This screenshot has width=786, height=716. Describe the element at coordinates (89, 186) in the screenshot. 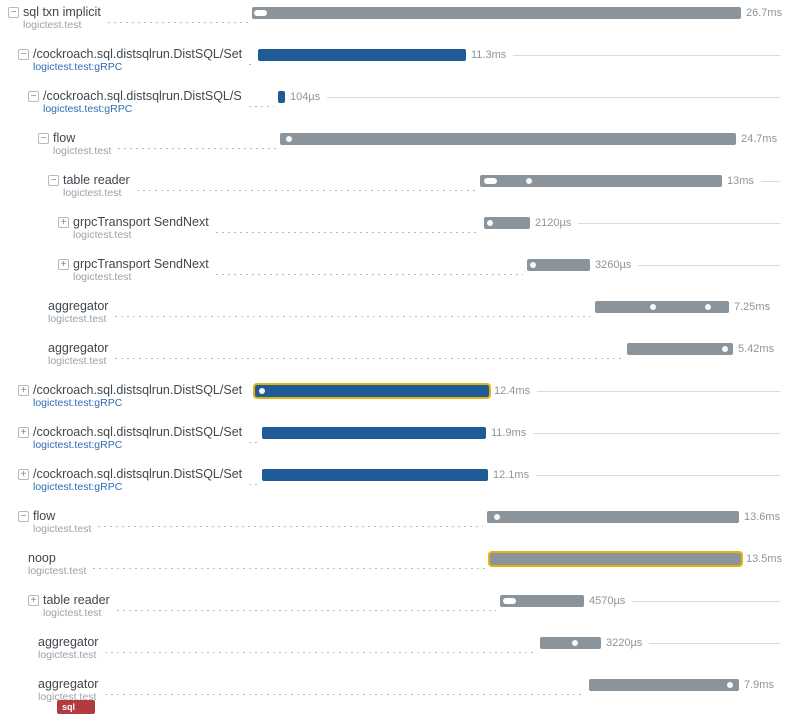

I see `span-label: − table reader logictest.test` at that location.